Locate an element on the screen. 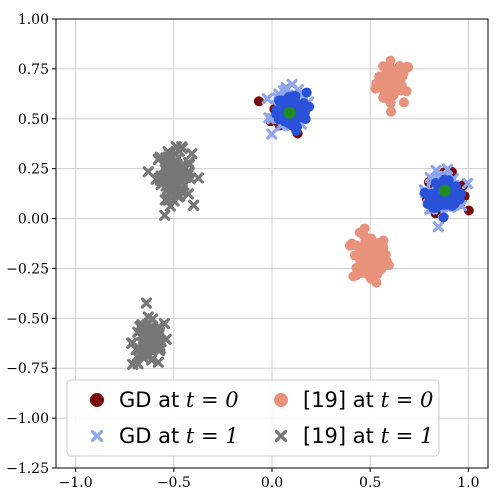 The height and width of the screenshot is (498, 498). y-tick-label: −0.50 is located at coordinates (27, 319).